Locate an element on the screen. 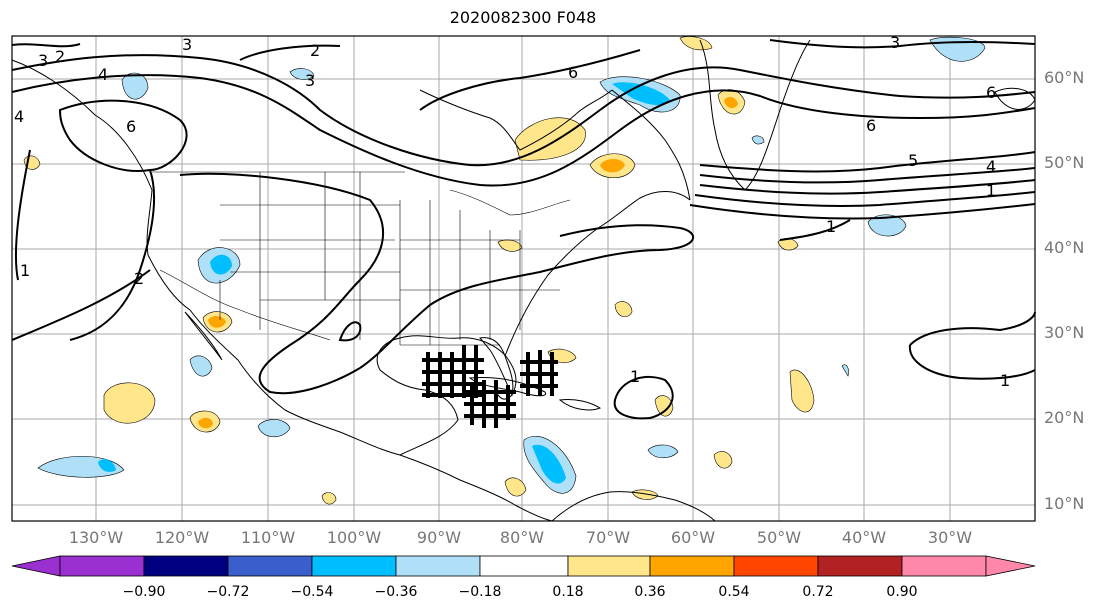 The width and height of the screenshot is (1105, 613). colorbar-tick-label: 0.54 is located at coordinates (734, 592).